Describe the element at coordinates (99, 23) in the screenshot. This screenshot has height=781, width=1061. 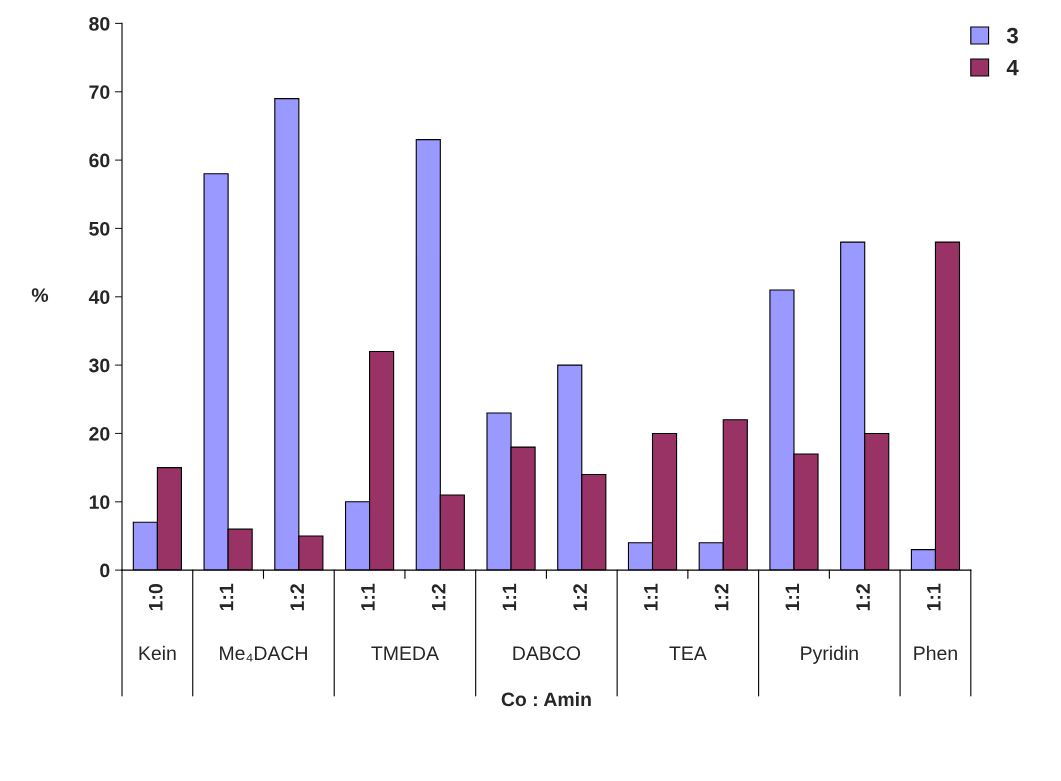
I see `y-tick-label: 80` at that location.